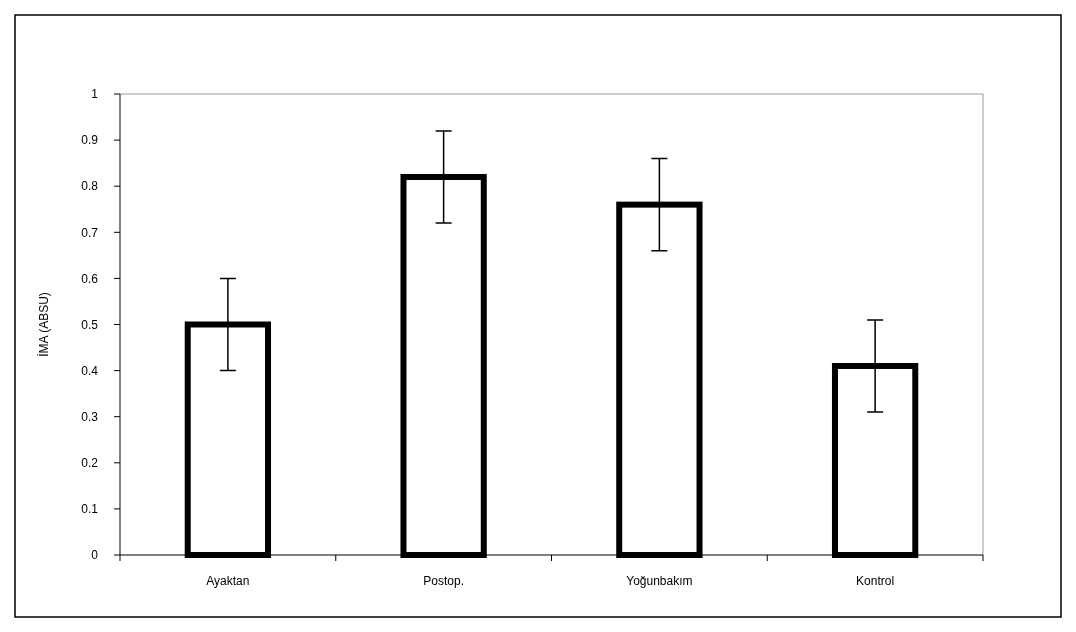  I want to click on y-tick-label: 0.6, so click(90, 278).